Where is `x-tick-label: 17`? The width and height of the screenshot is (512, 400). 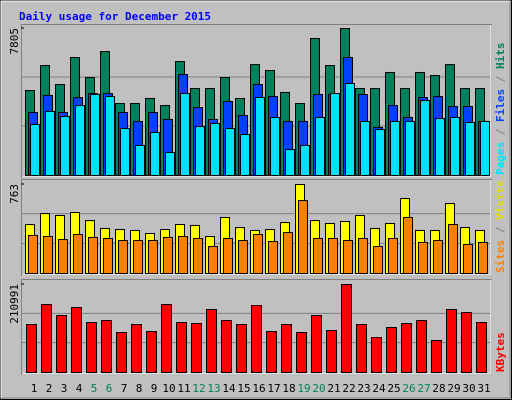 x-tick-label: 17 is located at coordinates (273, 388).